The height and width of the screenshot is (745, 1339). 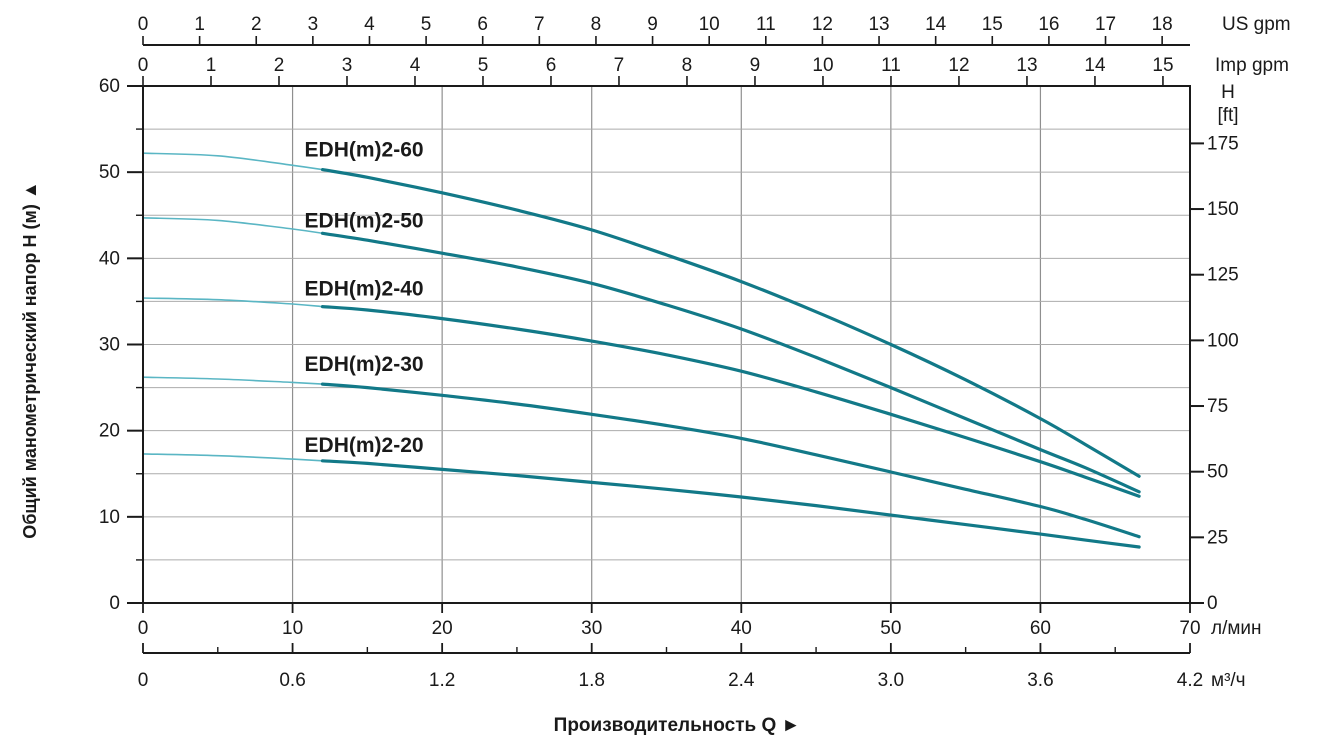 I want to click on tick-label-us-gpm: 1, so click(x=199, y=24).